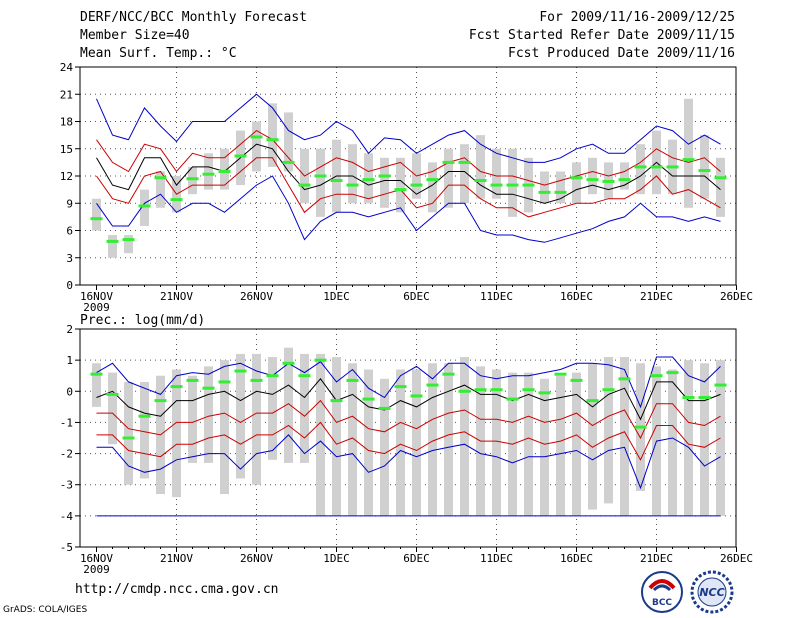  What do you see at coordinates (408, 209) in the screenshot?
I see `series-lower-extreme` at bounding box center [408, 209].